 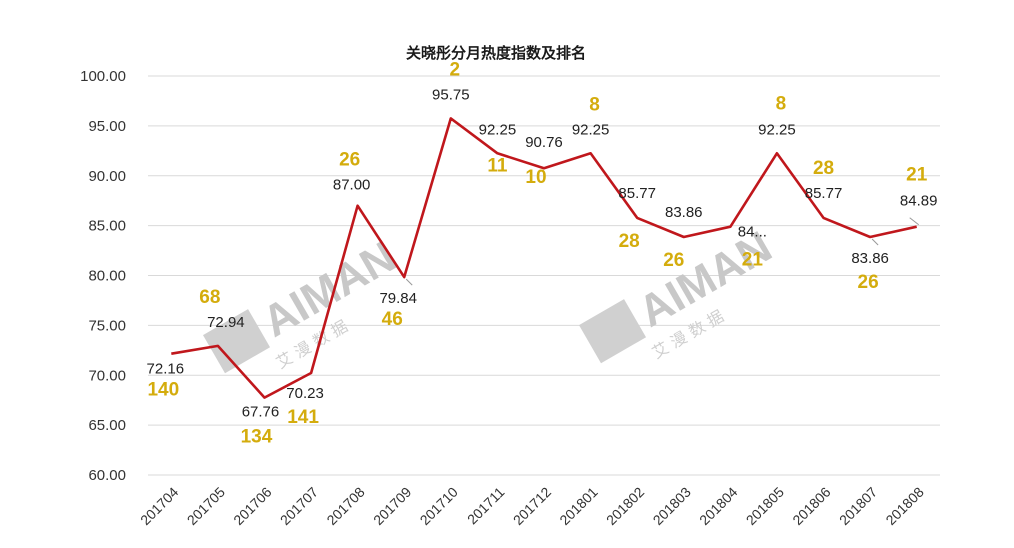 What do you see at coordinates (497, 165) in the screenshot?
I see `rank-label: 11` at bounding box center [497, 165].